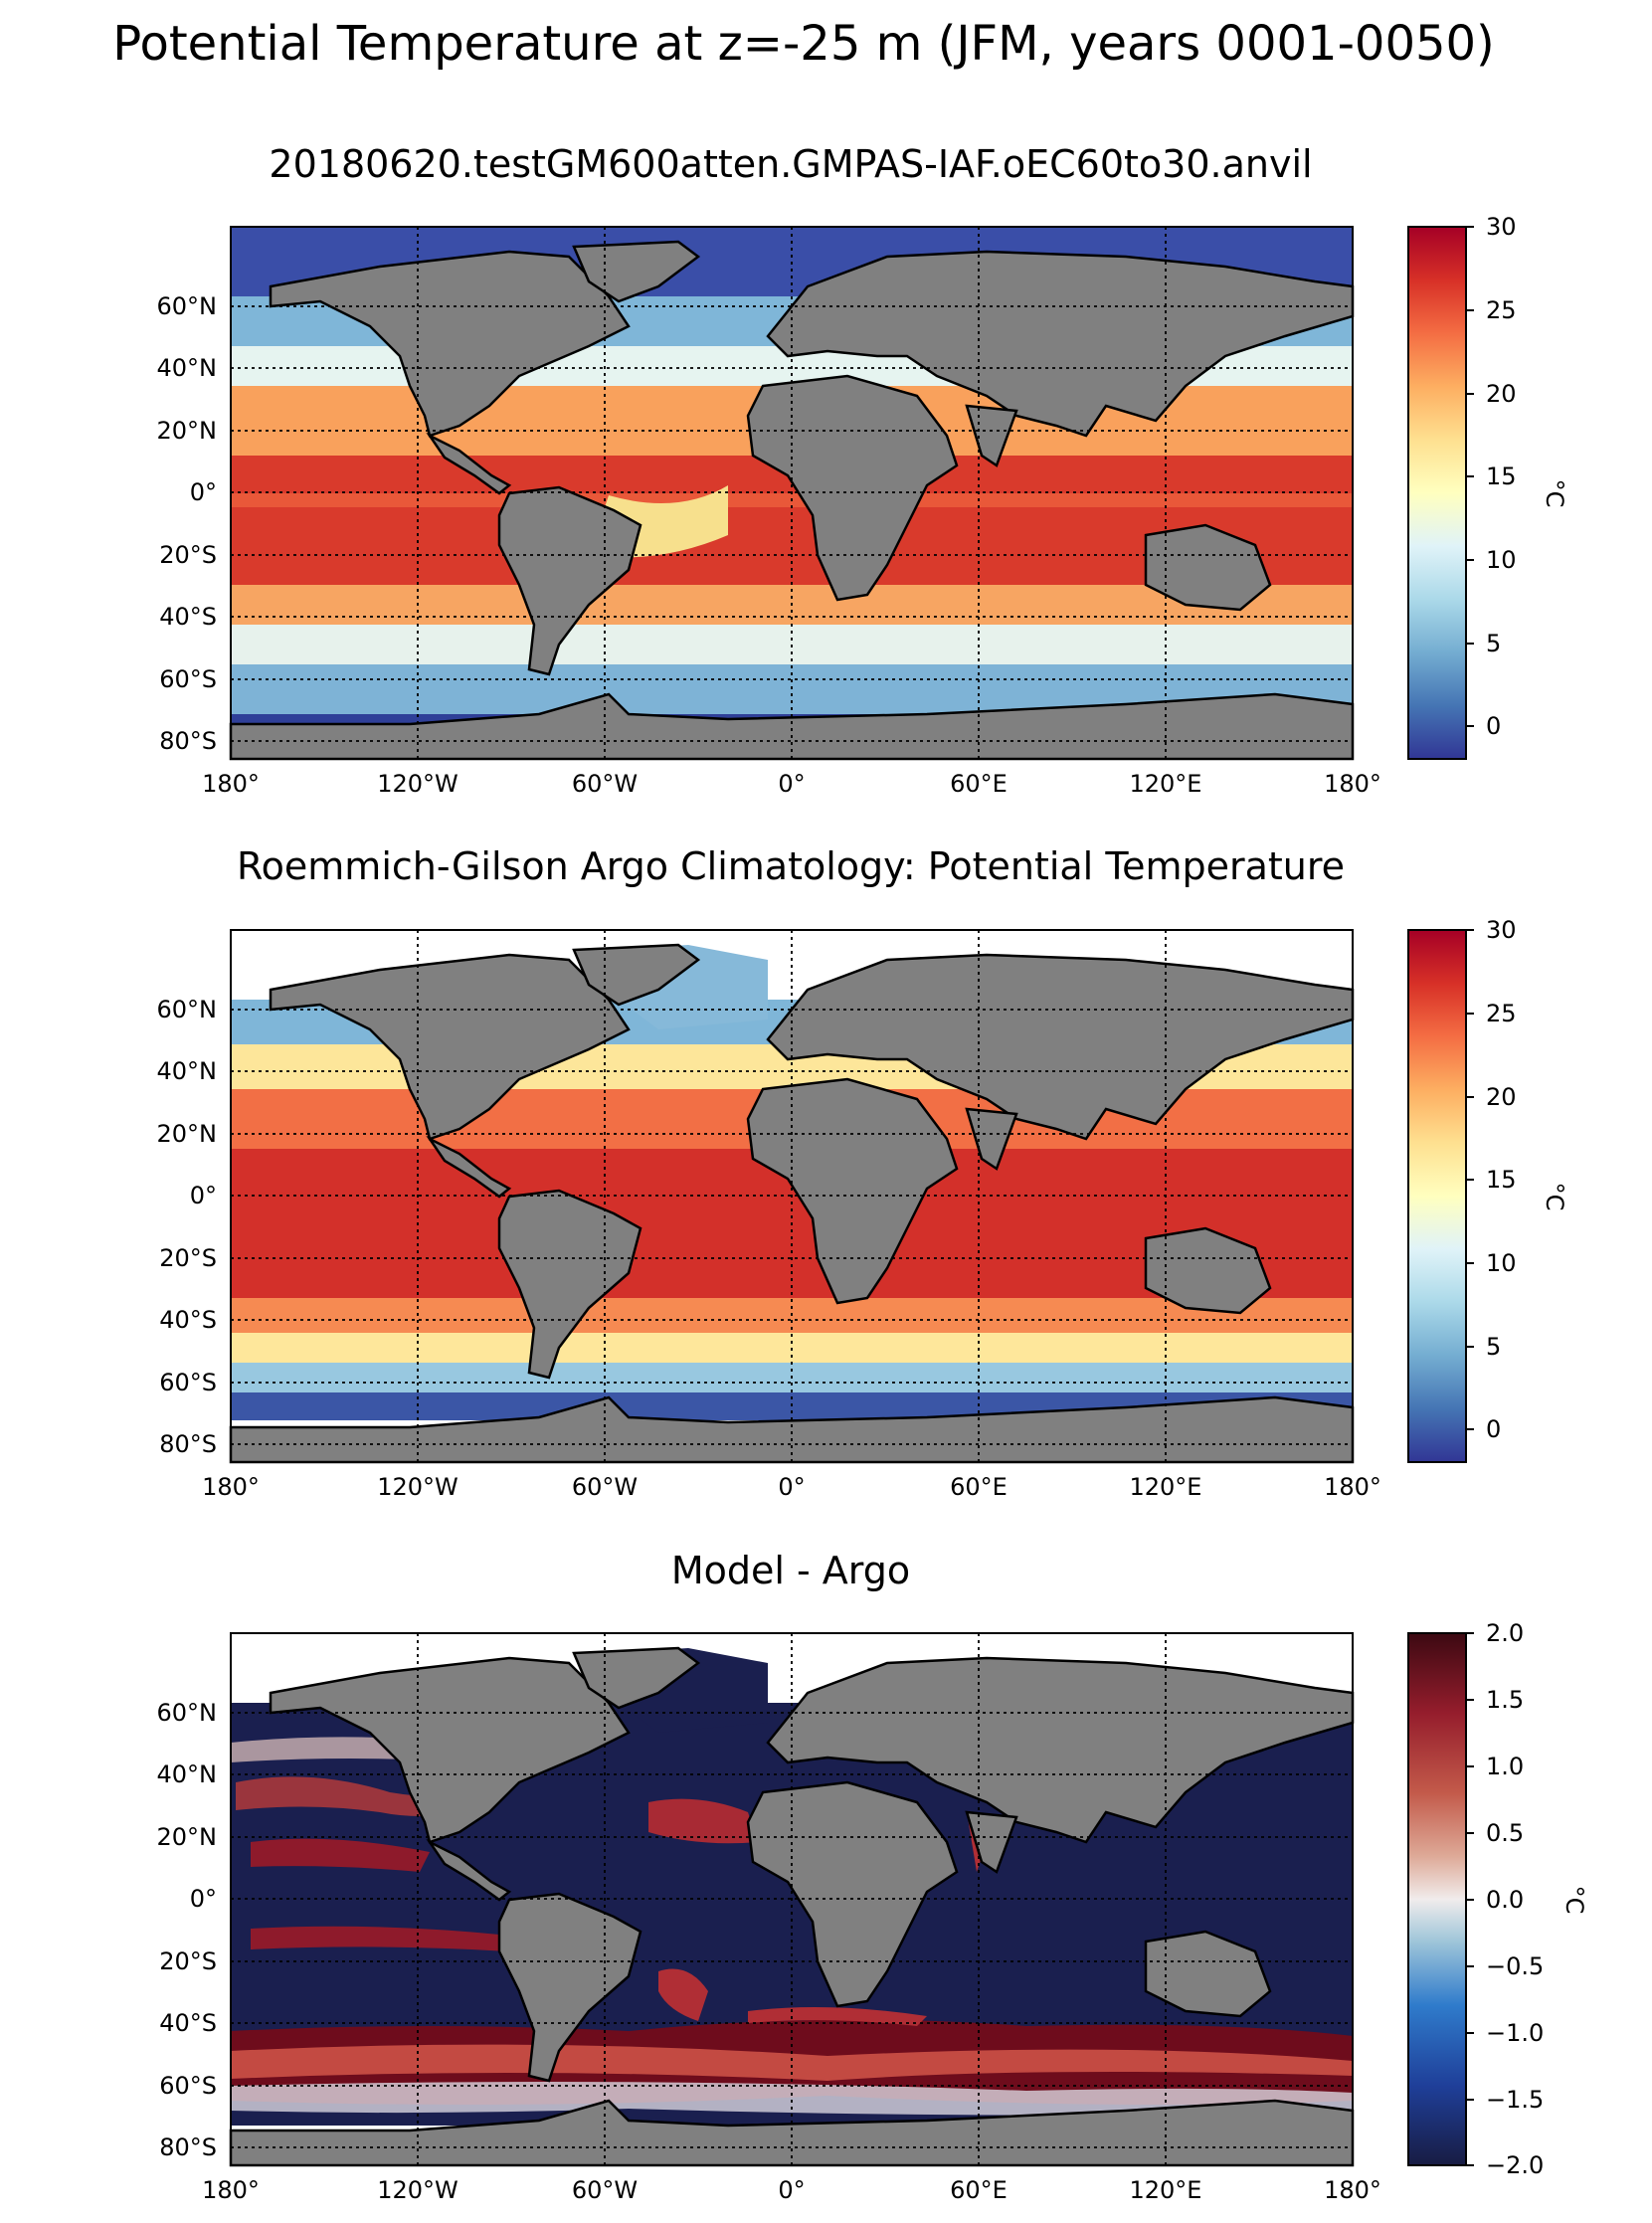 The width and height of the screenshot is (1652, 2223). I want to click on cbar-tick: −1.0, so click(1515, 2033).